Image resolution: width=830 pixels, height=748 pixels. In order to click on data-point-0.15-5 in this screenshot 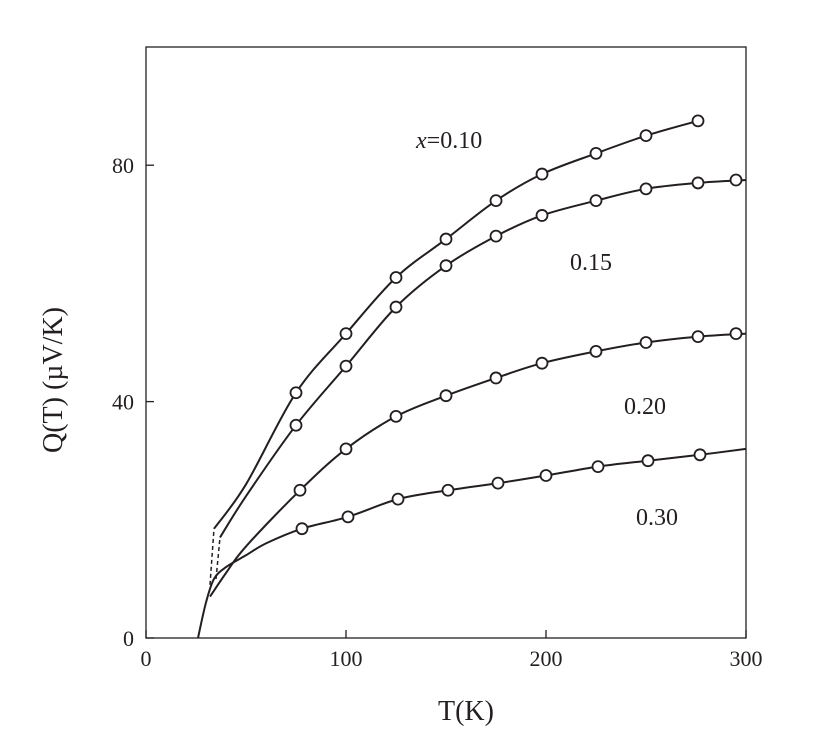, I will do `click(542, 215)`.